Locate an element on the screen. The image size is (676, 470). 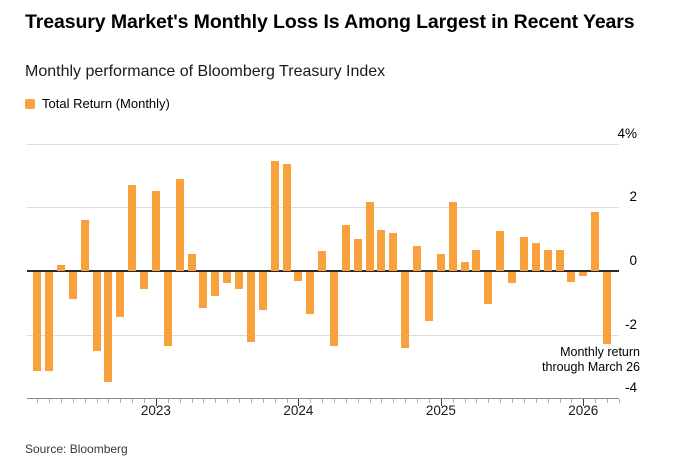
annotation-line-1: Monthly return is located at coordinates (600, 352).